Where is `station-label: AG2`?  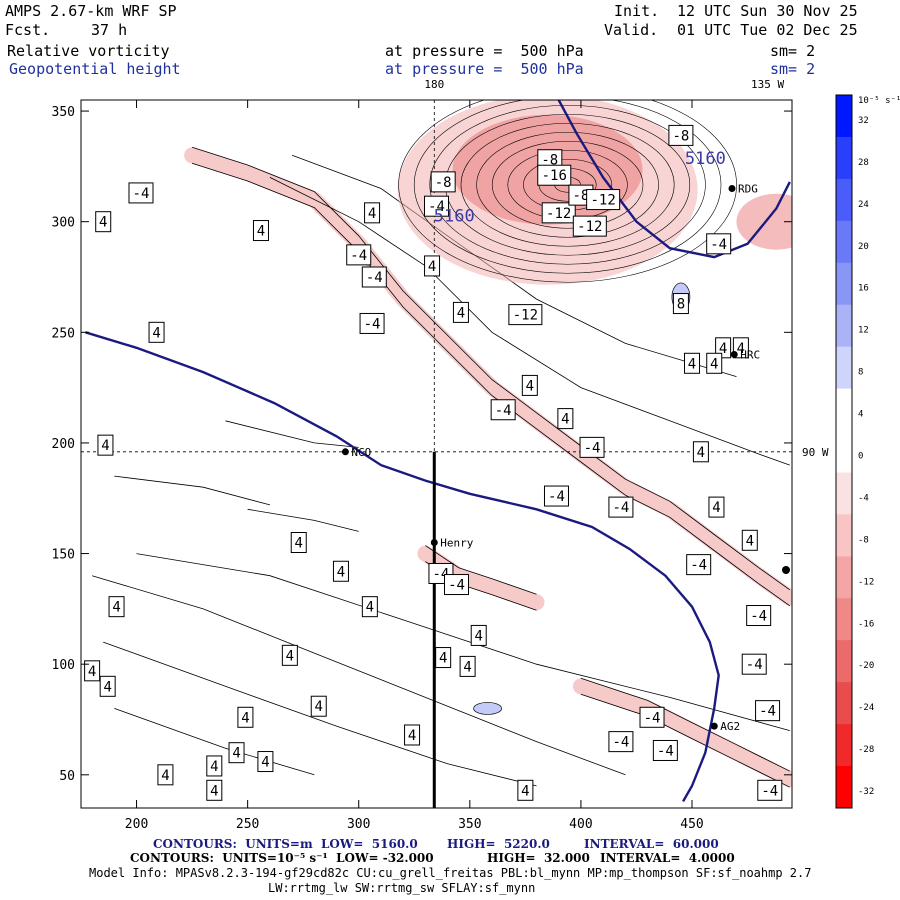
station-label: AG2 is located at coordinates (730, 726).